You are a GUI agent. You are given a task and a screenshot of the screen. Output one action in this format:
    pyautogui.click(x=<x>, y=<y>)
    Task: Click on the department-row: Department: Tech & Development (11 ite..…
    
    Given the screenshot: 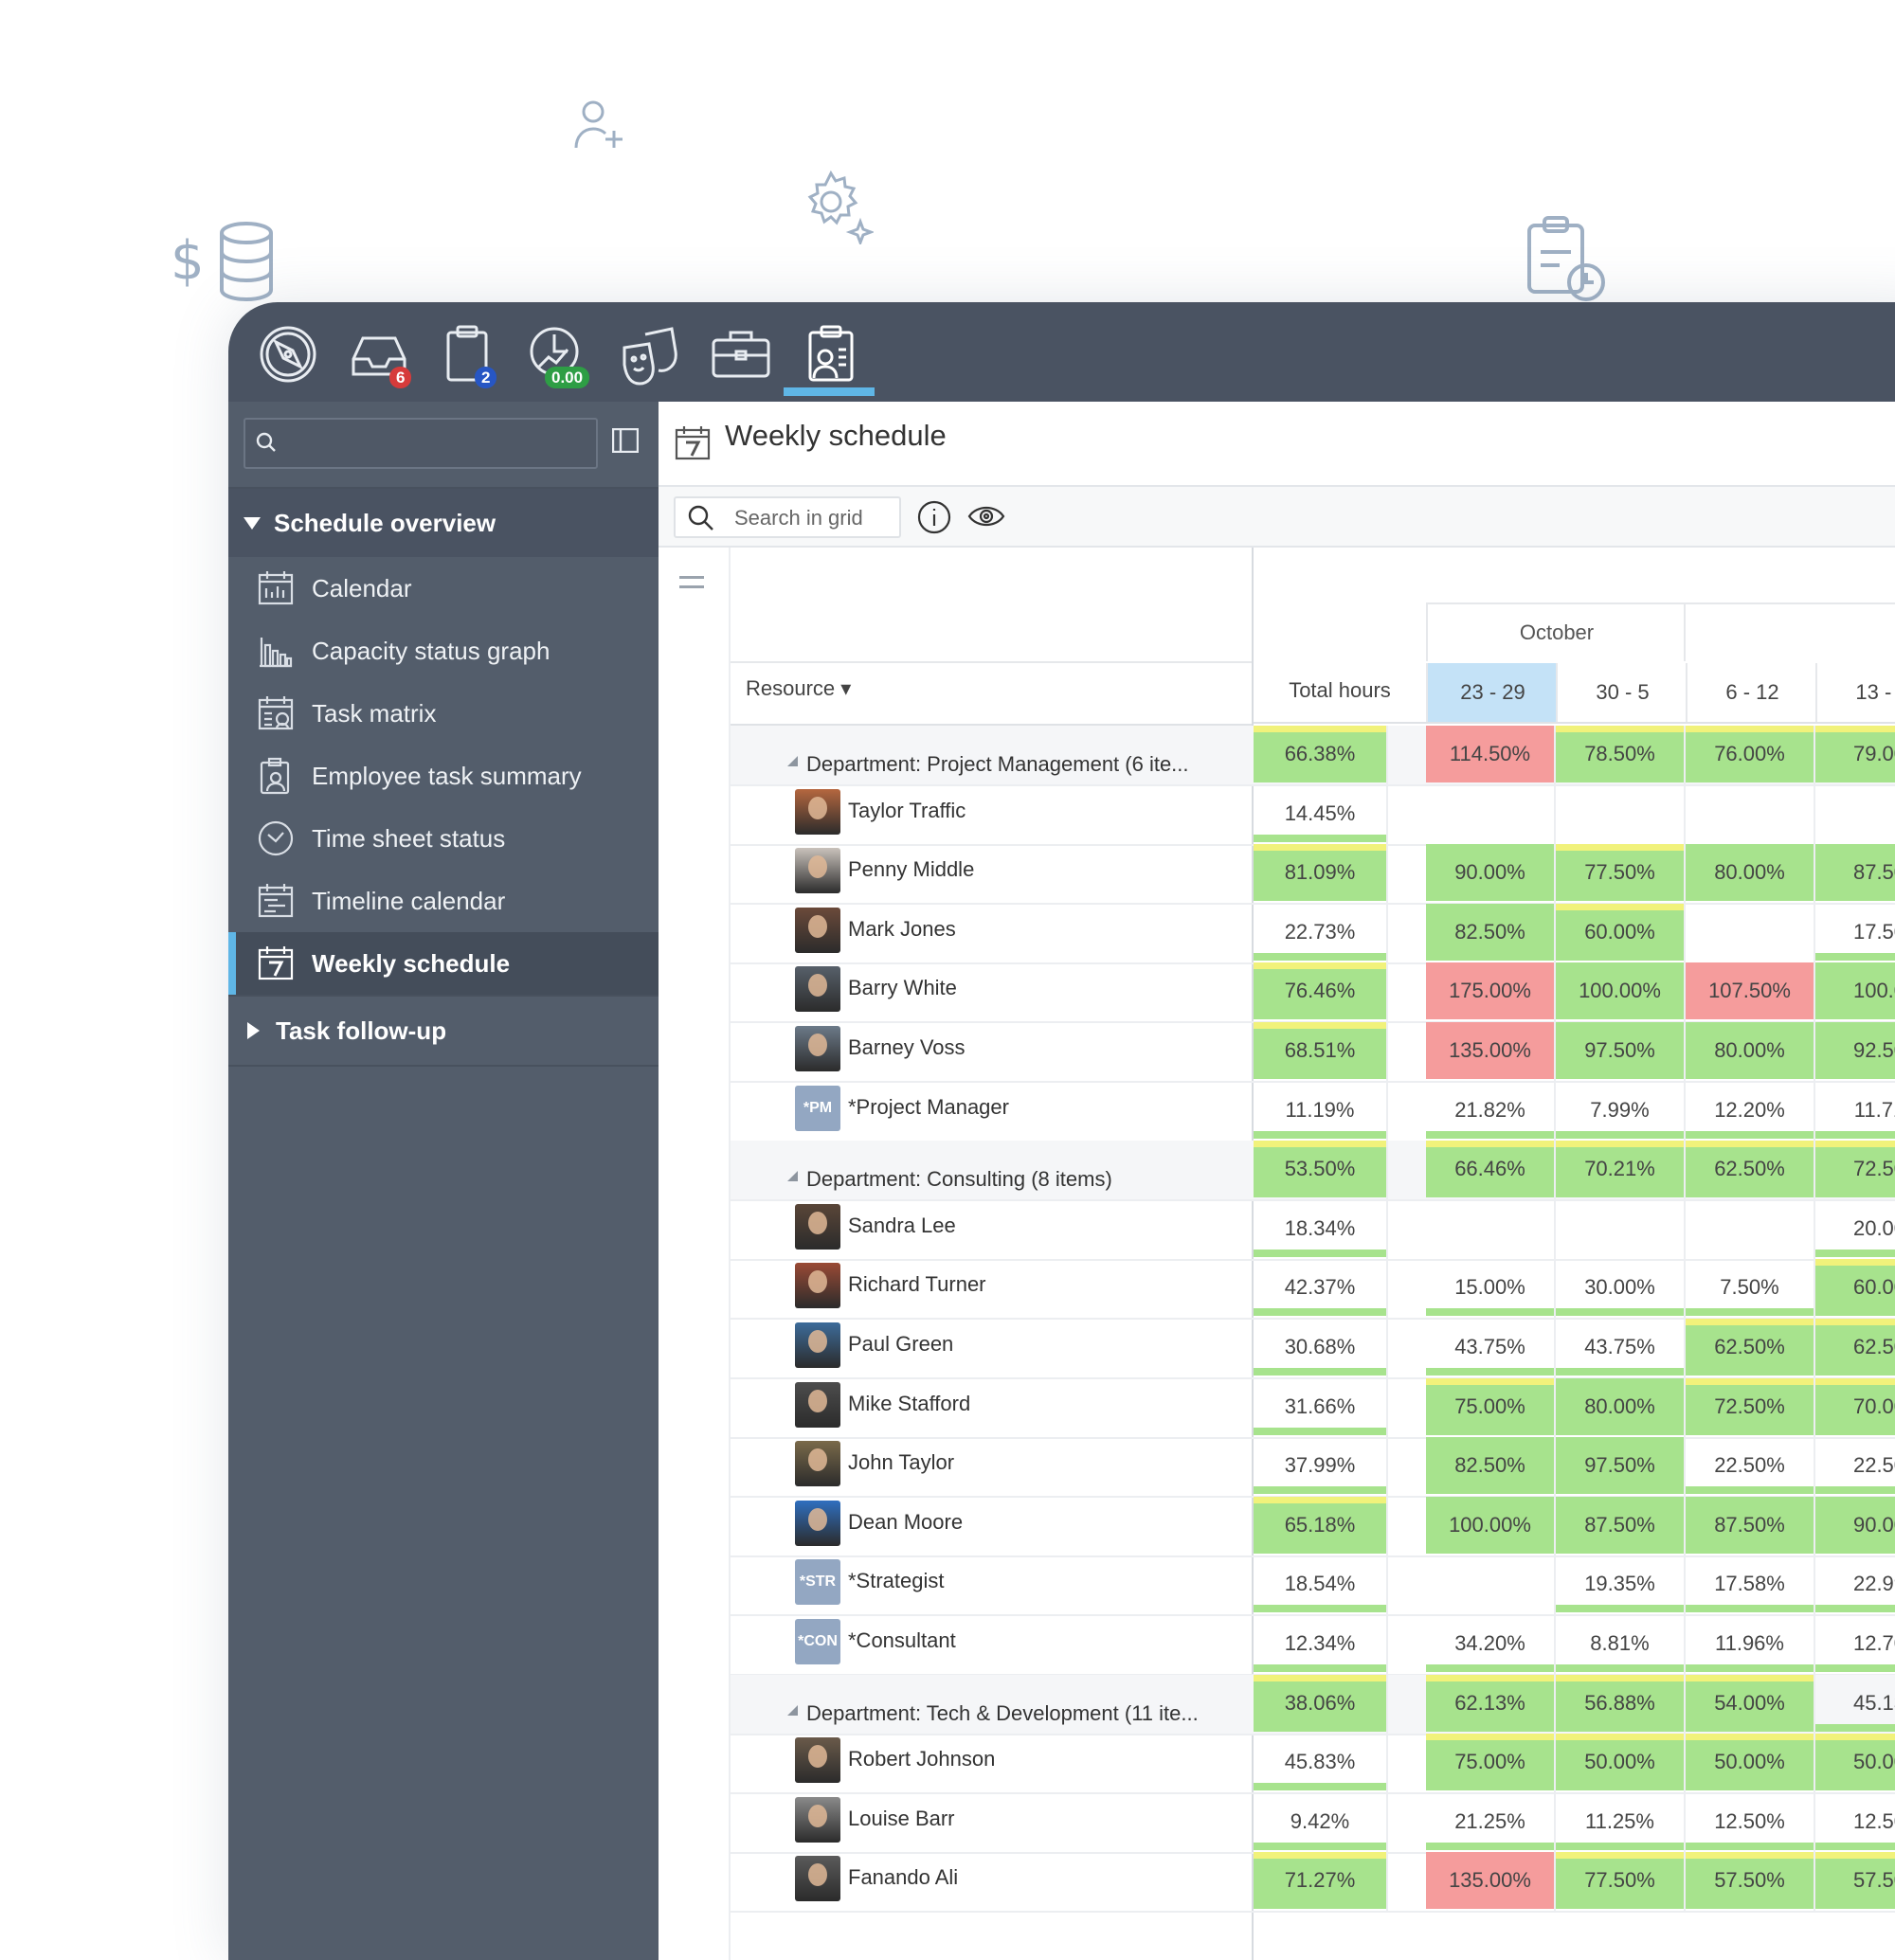 What is the action you would take?
    pyautogui.click(x=1313, y=1704)
    